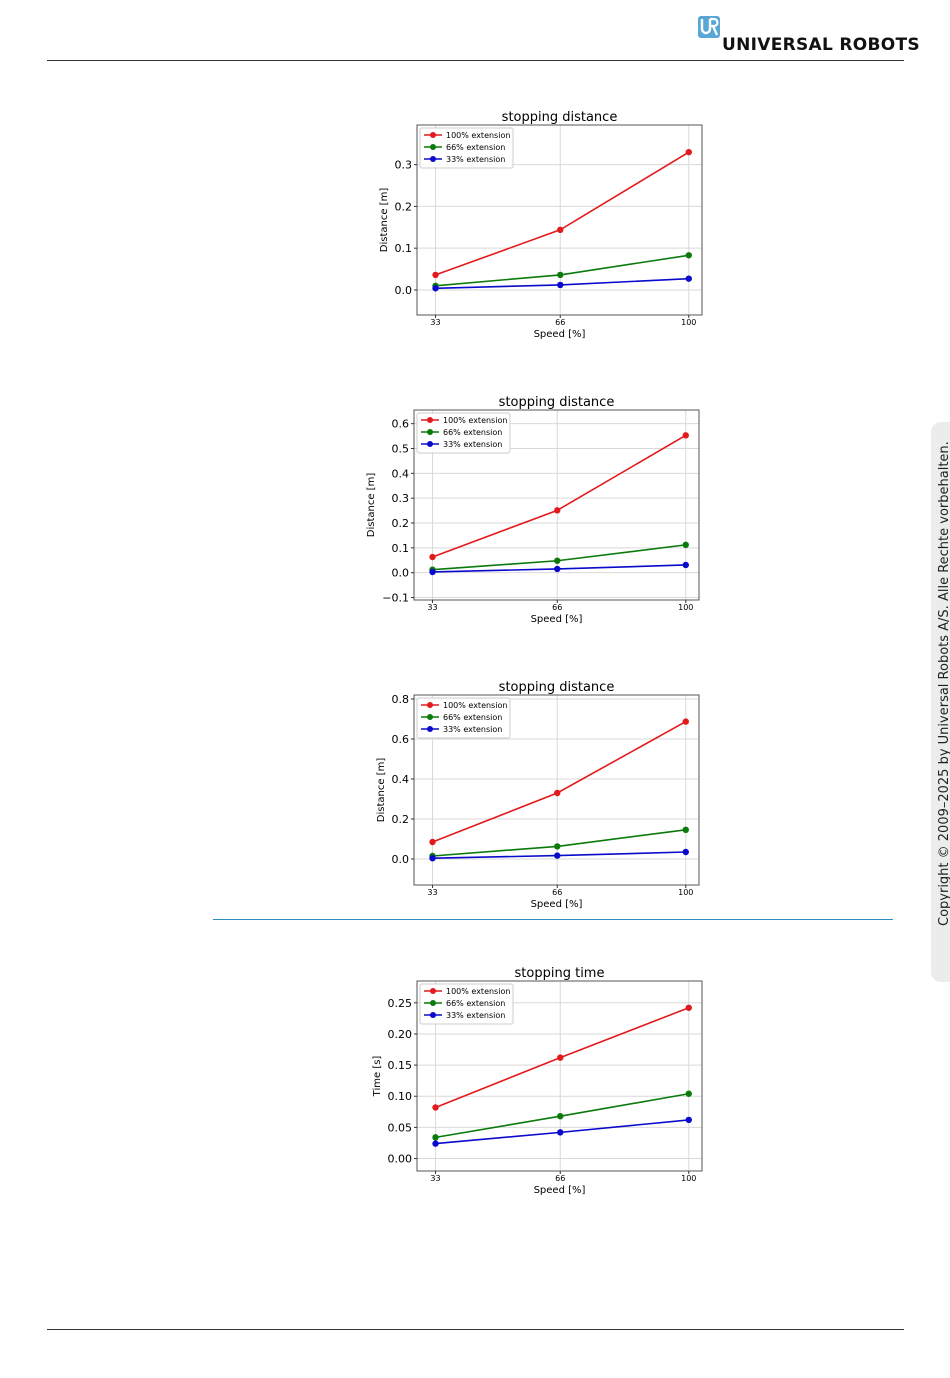 The height and width of the screenshot is (1378, 950). Describe the element at coordinates (560, 973) in the screenshot. I see `chart-title: stopping time` at that location.